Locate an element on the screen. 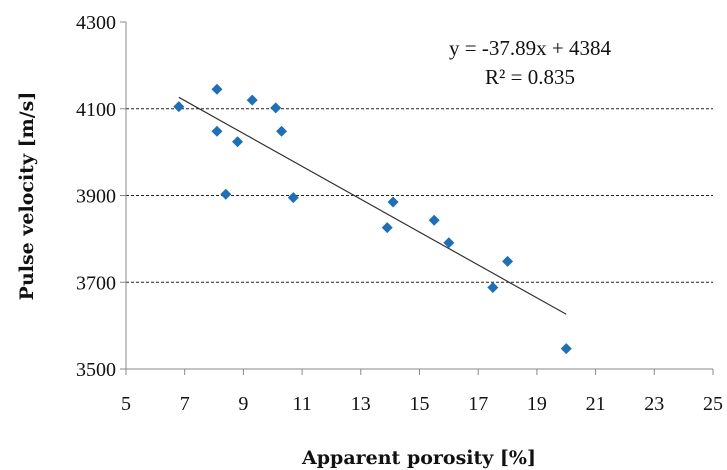 This screenshot has height=470, width=727. y-tick-label-3700: 3700 is located at coordinates (96, 283).